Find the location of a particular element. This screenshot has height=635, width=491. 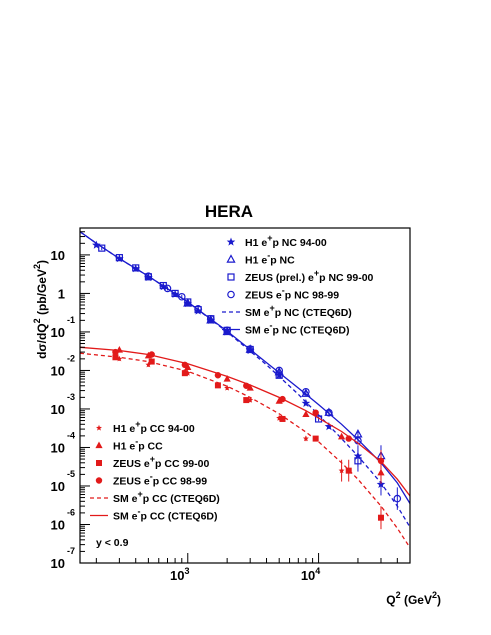

x-axis-label-sup1: 2 is located at coordinates (398, 595).